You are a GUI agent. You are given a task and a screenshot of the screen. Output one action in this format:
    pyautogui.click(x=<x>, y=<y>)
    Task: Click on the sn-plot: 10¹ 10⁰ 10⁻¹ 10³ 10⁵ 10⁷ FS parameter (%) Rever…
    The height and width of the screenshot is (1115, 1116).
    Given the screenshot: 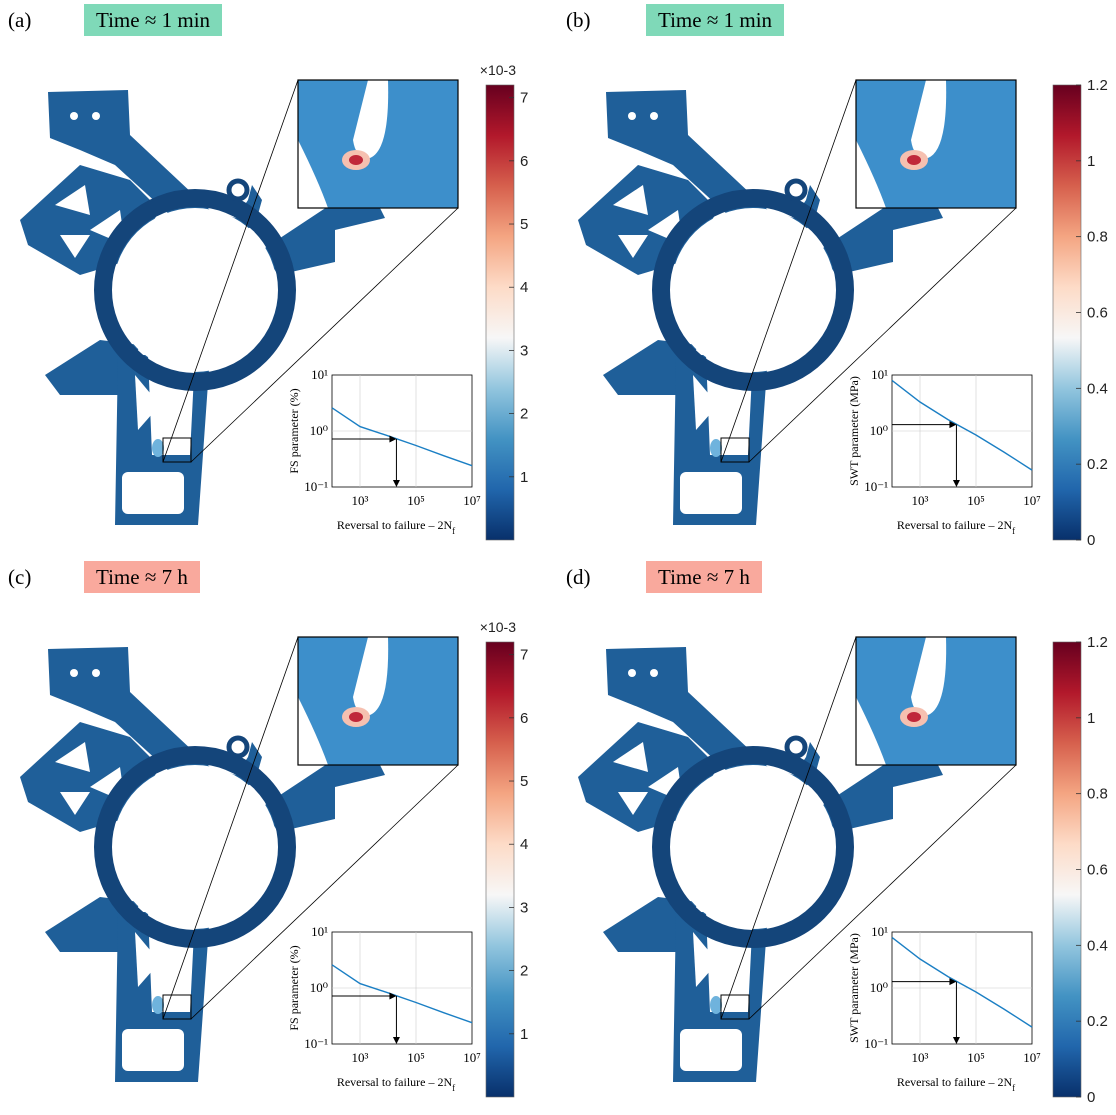 What is the action you would take?
    pyautogui.click(x=384, y=1008)
    